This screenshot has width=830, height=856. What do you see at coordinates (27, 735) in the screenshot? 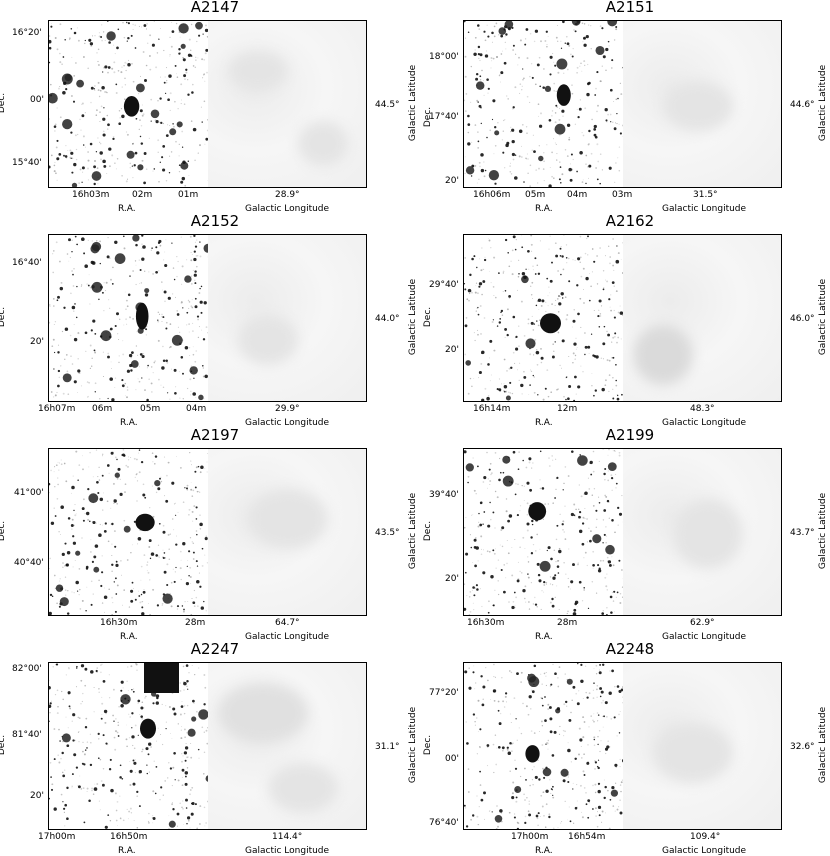
I see `dec-tick: 81°40'` at bounding box center [27, 735].